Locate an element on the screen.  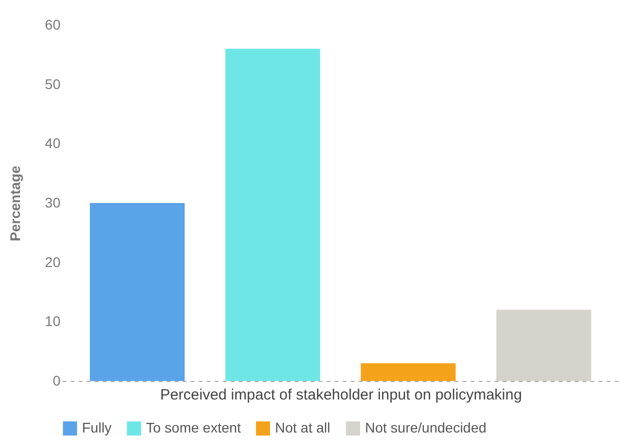
legend-label: Not sure/undecided is located at coordinates (425, 427).